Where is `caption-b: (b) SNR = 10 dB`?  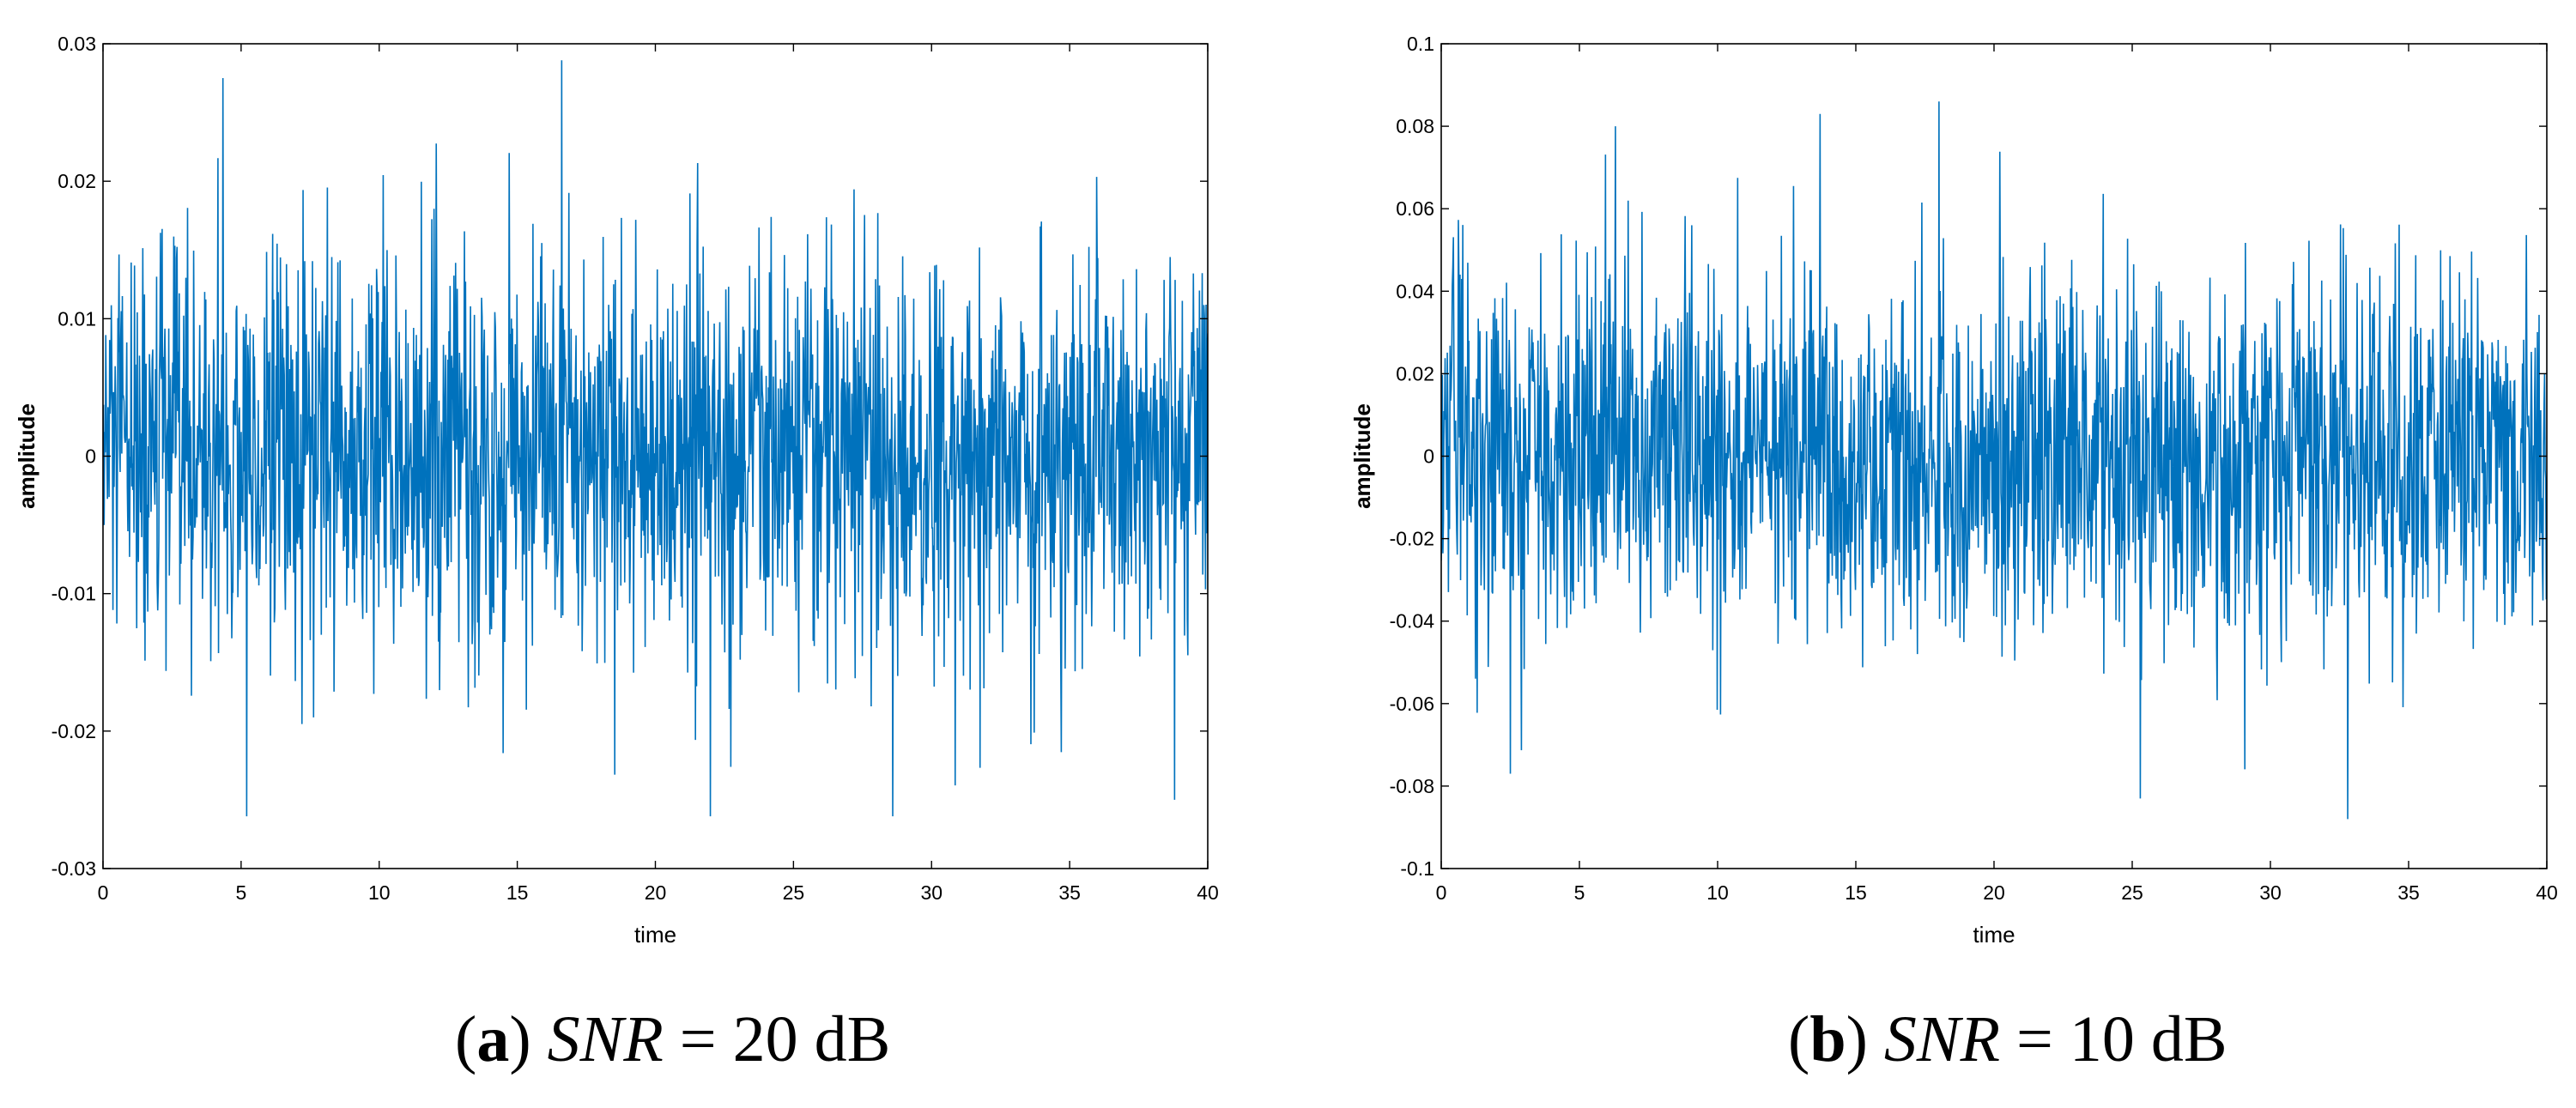 caption-b: (b) SNR = 10 dB is located at coordinates (2007, 1039).